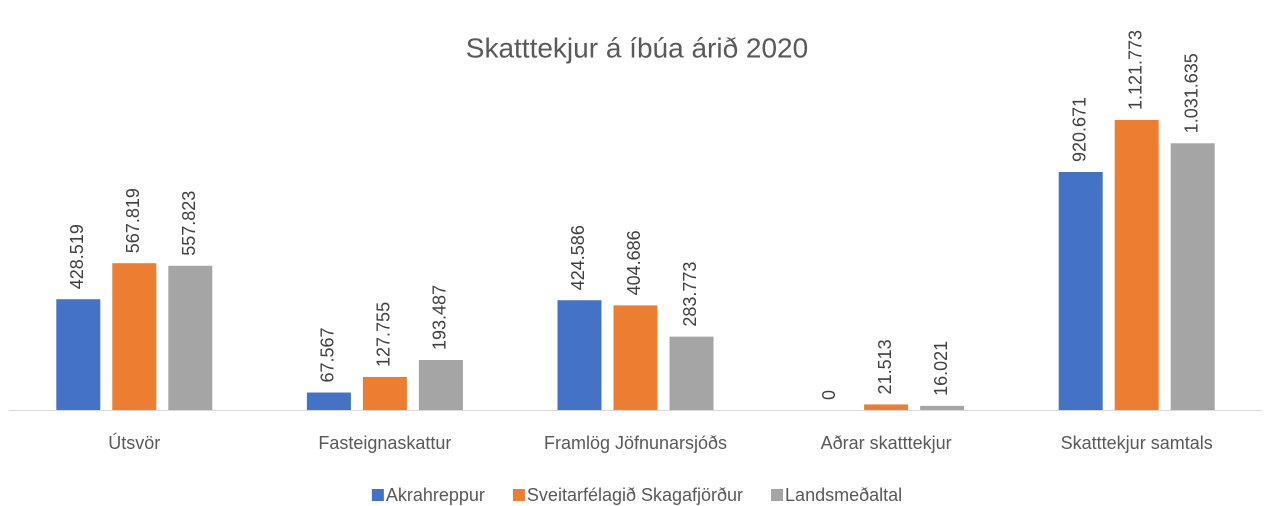  Describe the element at coordinates (941, 368) in the screenshot. I see `value-label: 16.021` at that location.